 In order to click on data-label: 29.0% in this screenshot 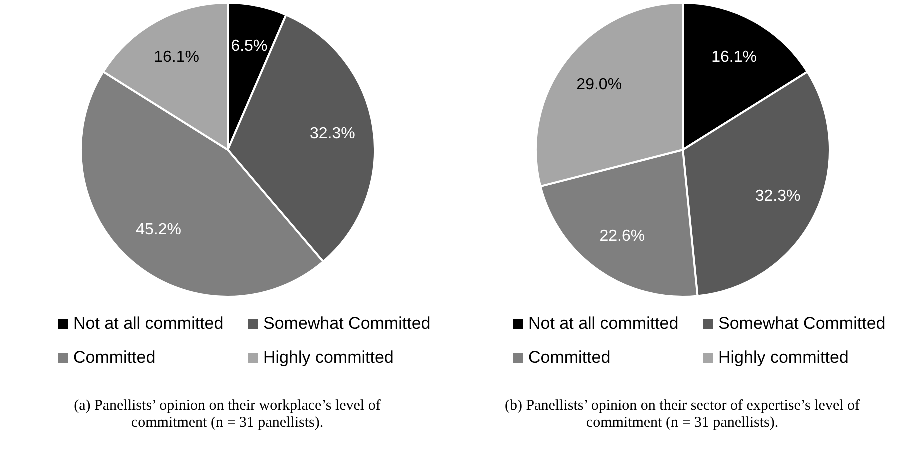, I will do `click(599, 85)`.